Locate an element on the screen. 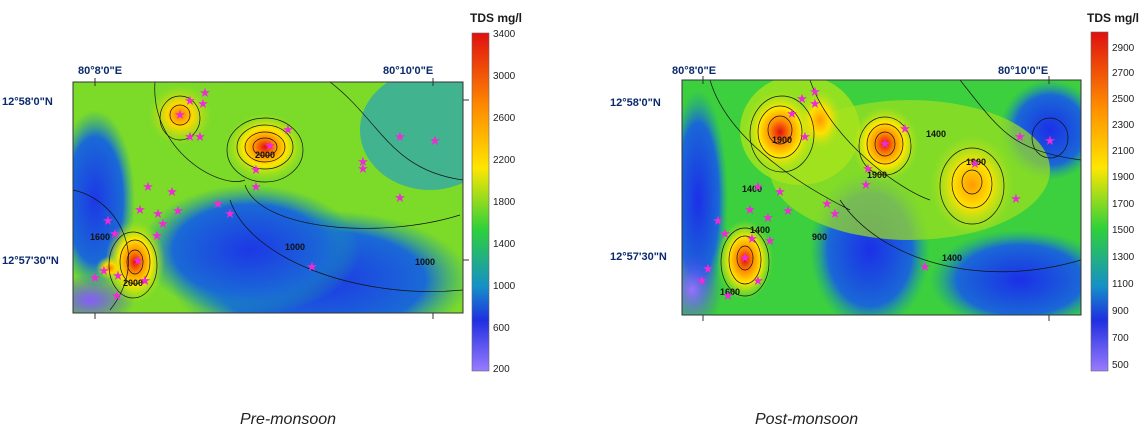 This screenshot has width=1145, height=438. post-colorbar-tick: 2700 is located at coordinates (1123, 73).